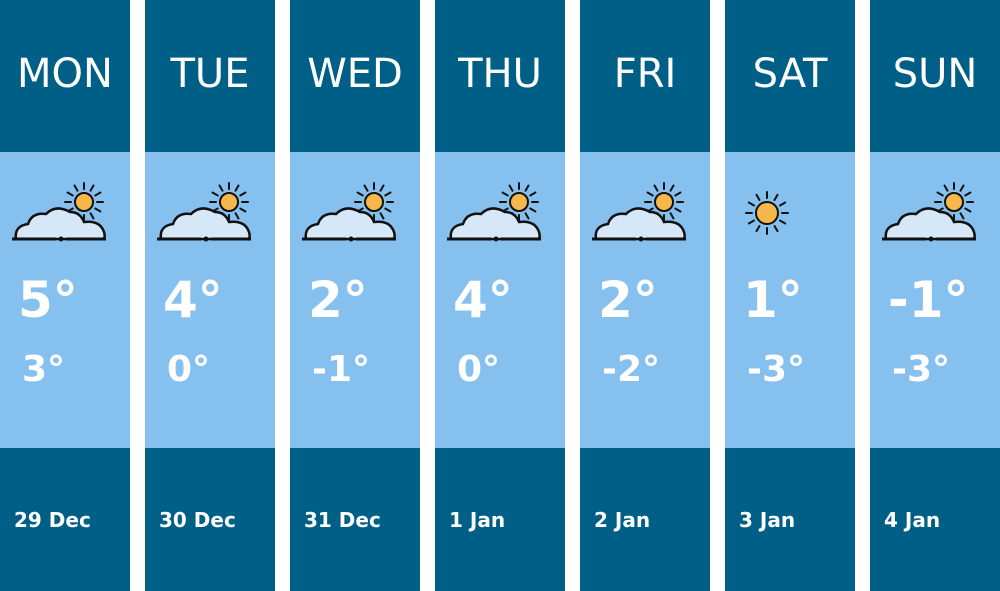  I want to click on day-header: TUE, so click(210, 76).